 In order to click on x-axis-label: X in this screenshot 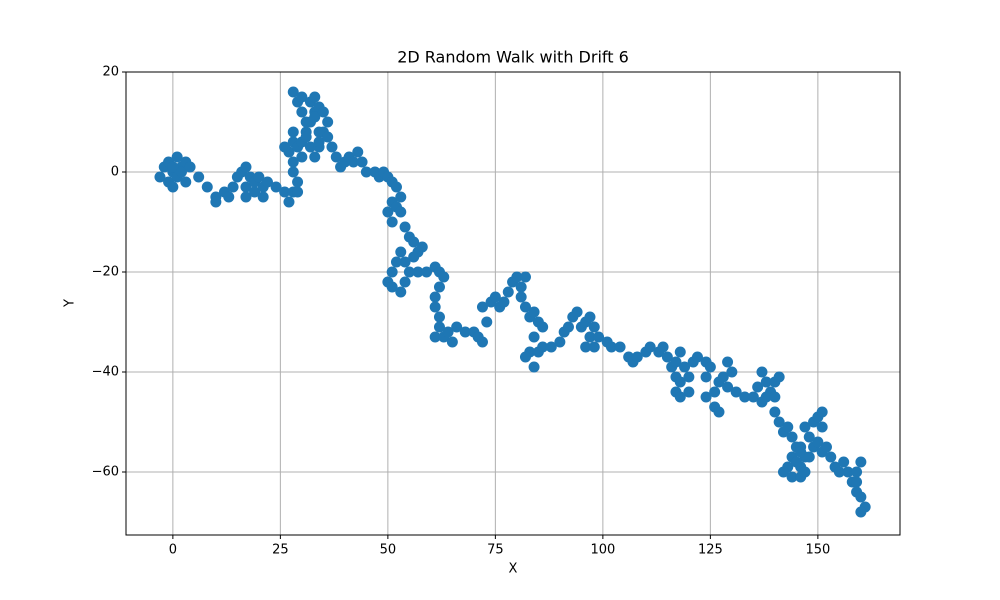, I will do `click(513, 569)`.